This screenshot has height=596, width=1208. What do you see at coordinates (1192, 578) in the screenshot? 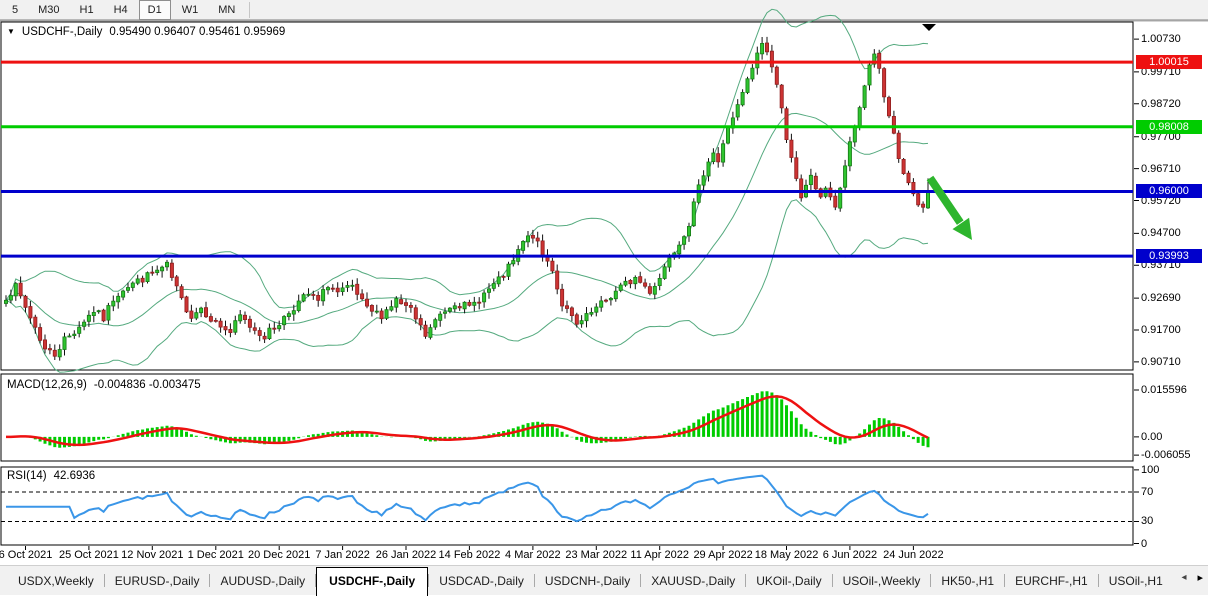
I see `tab-scroll-buttons: ◂ ▸` at bounding box center [1192, 578].